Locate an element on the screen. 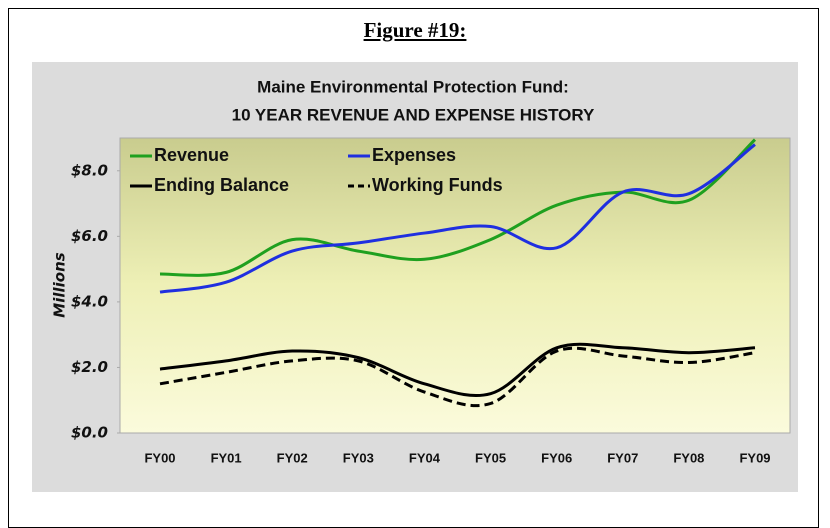  y-tick-label: $4.0 is located at coordinates (89, 301).